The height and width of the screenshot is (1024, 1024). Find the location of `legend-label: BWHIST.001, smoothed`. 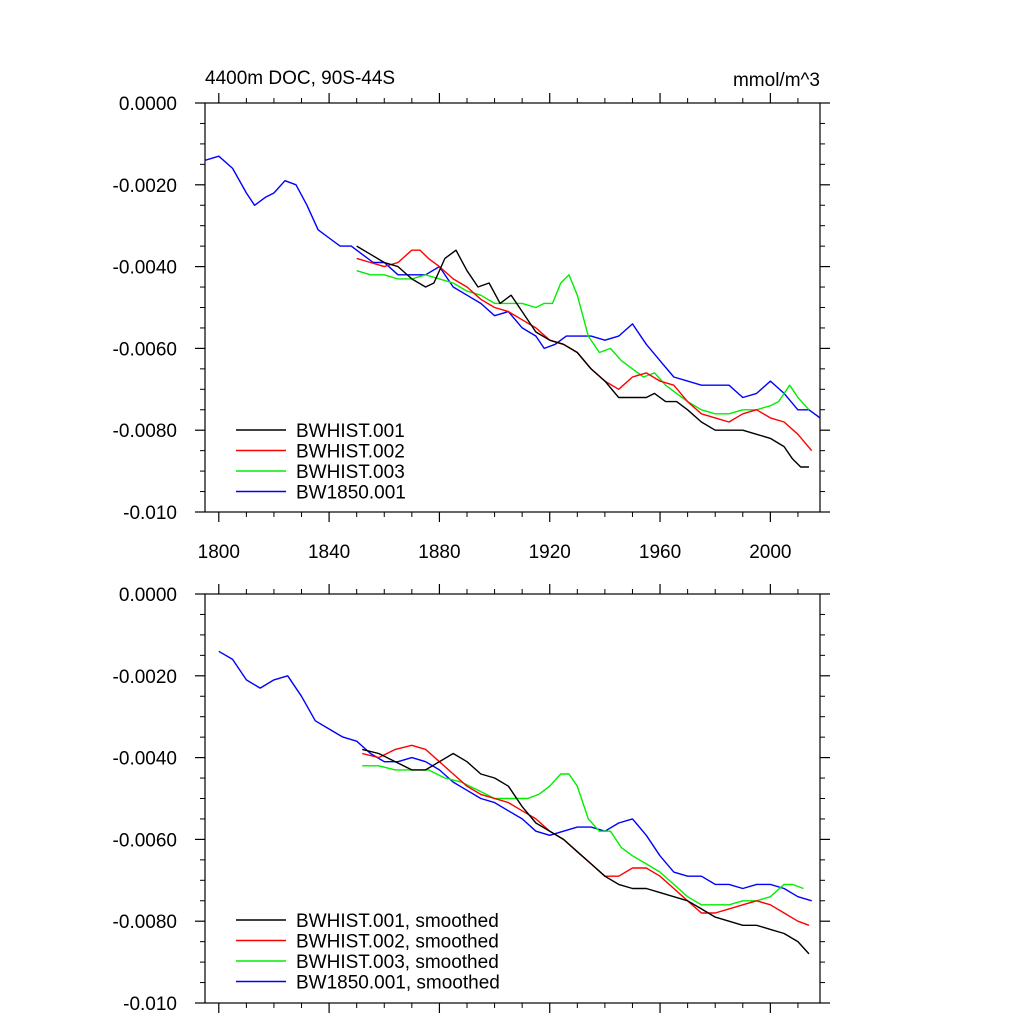

legend-label: BWHIST.001, smoothed is located at coordinates (397, 921).